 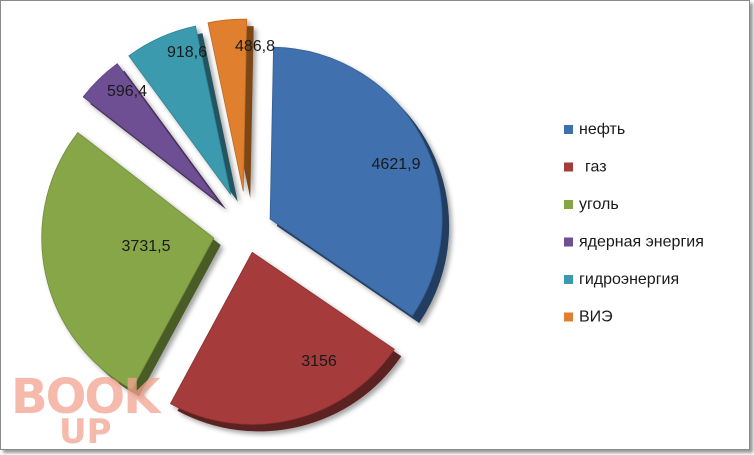 I want to click on data-label-5: 918,6, so click(x=187, y=52).